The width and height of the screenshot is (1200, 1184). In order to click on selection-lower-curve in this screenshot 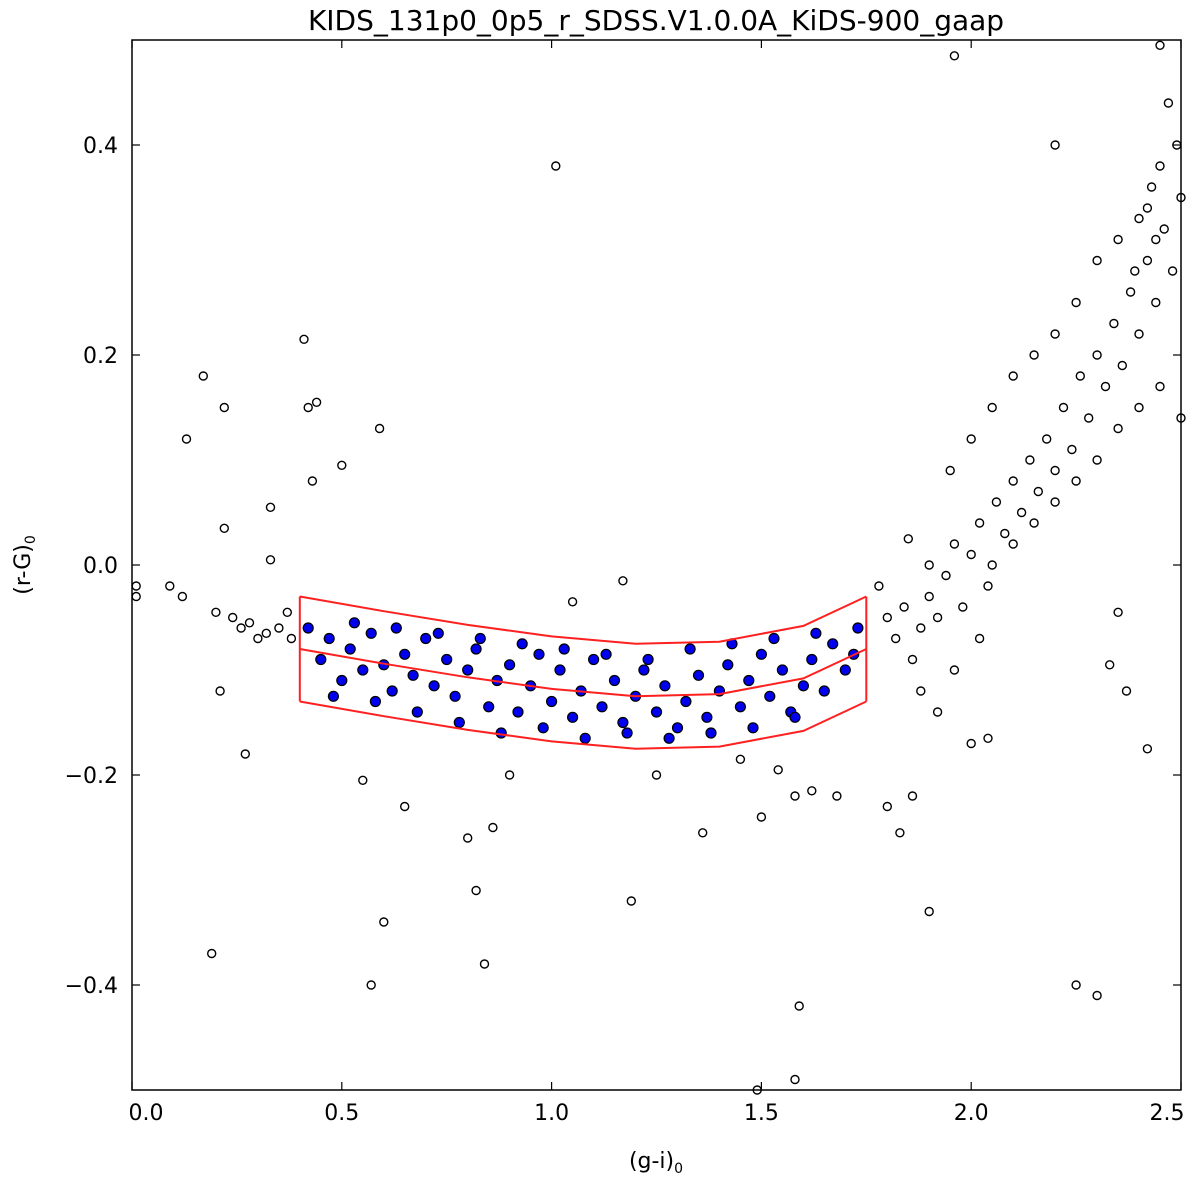, I will do `click(583, 725)`.